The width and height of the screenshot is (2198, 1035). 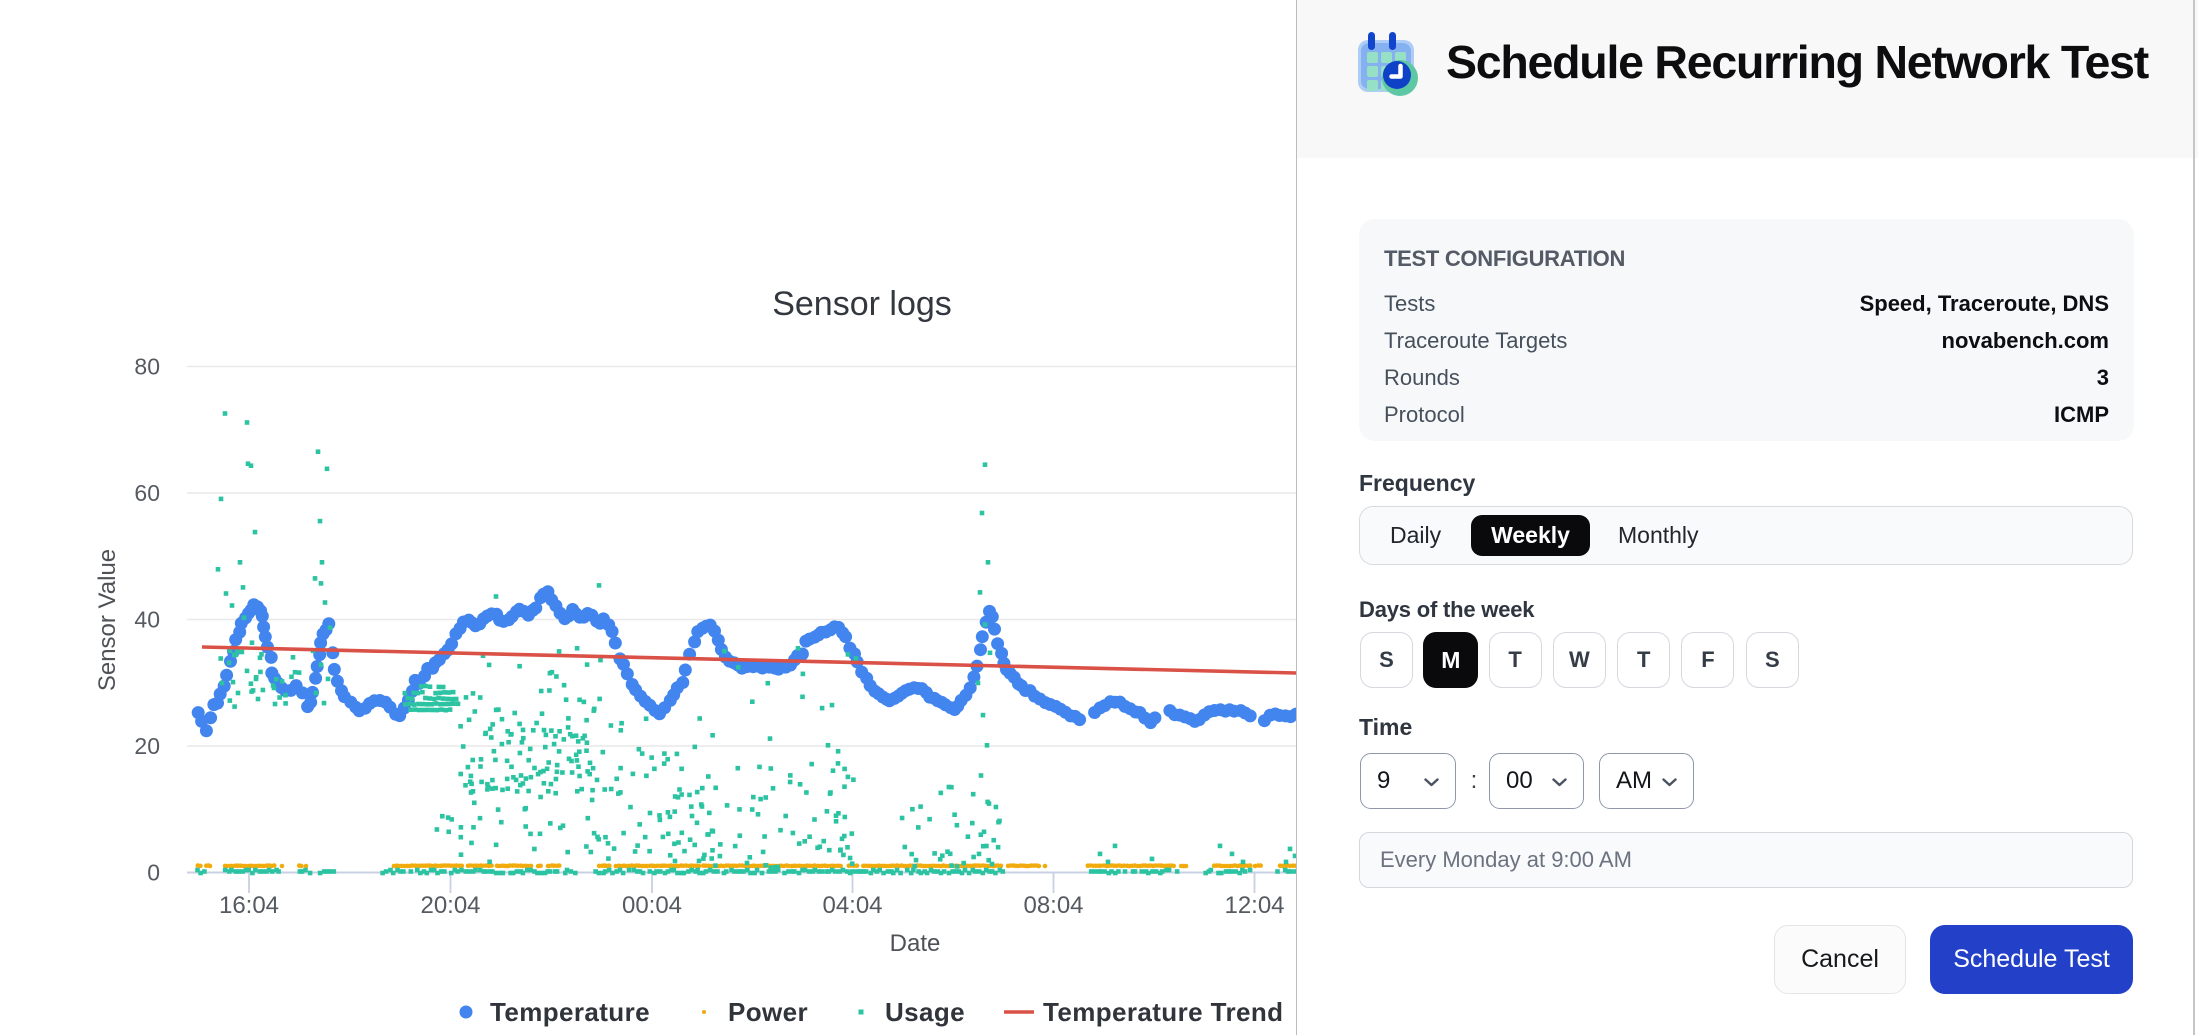 What do you see at coordinates (147, 367) in the screenshot?
I see `svg-text: 80` at bounding box center [147, 367].